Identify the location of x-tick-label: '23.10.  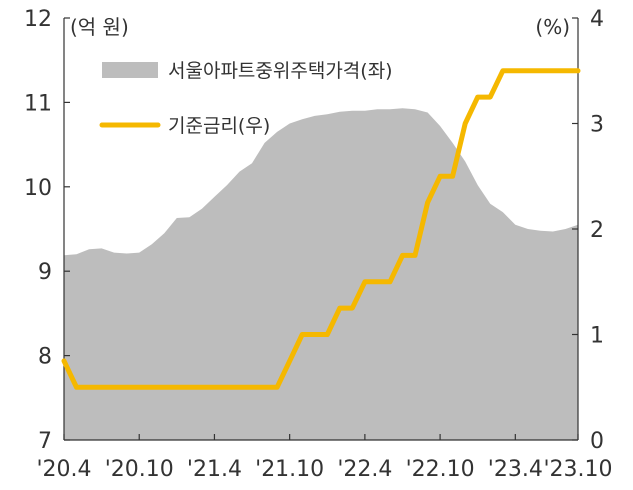
(577, 469).